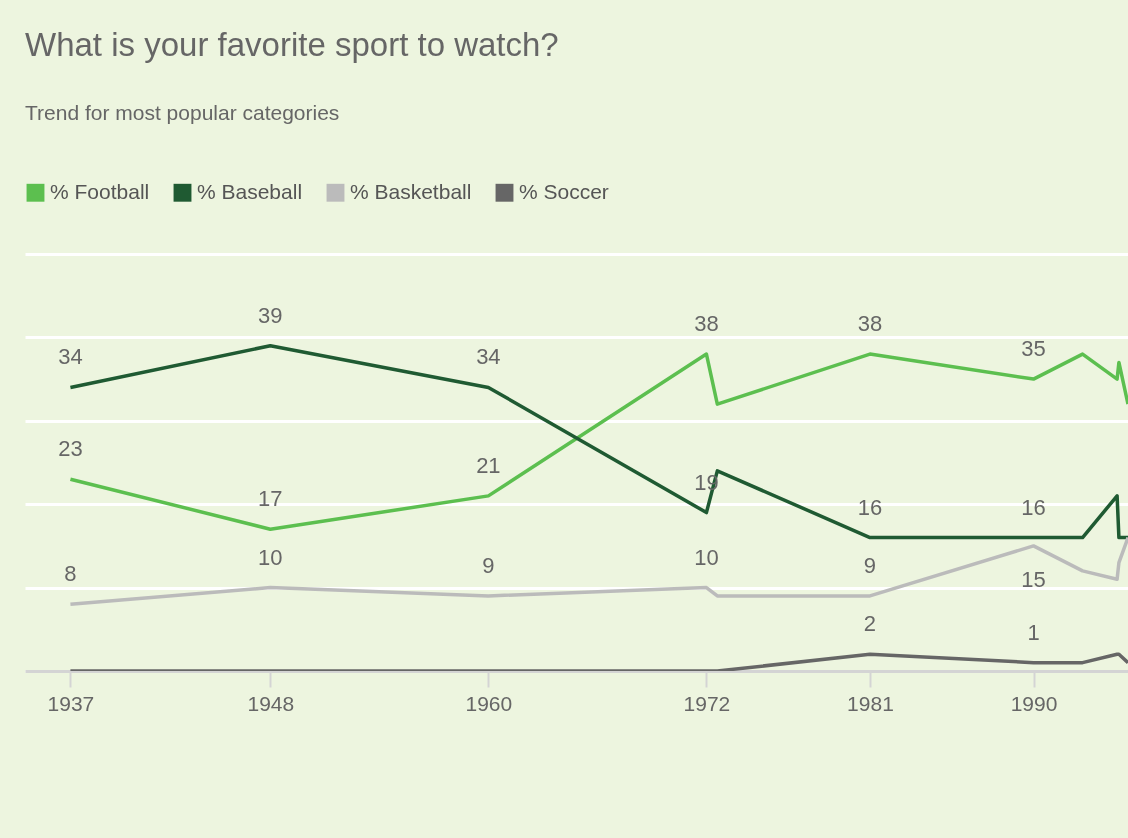  What do you see at coordinates (270, 499) in the screenshot?
I see `data-label: 17` at bounding box center [270, 499].